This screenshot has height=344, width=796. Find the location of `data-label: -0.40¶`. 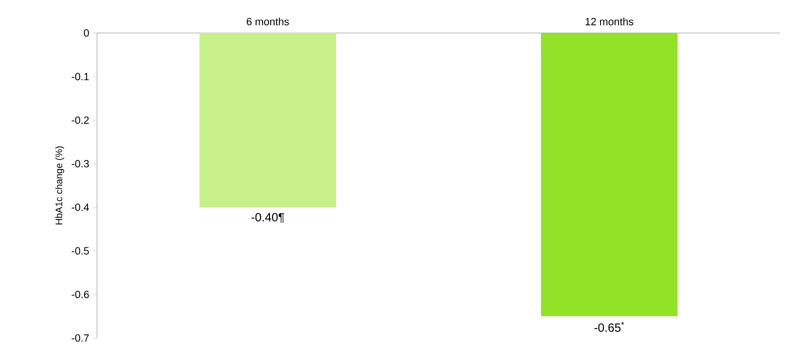

data-label: -0.40¶ is located at coordinates (267, 217).